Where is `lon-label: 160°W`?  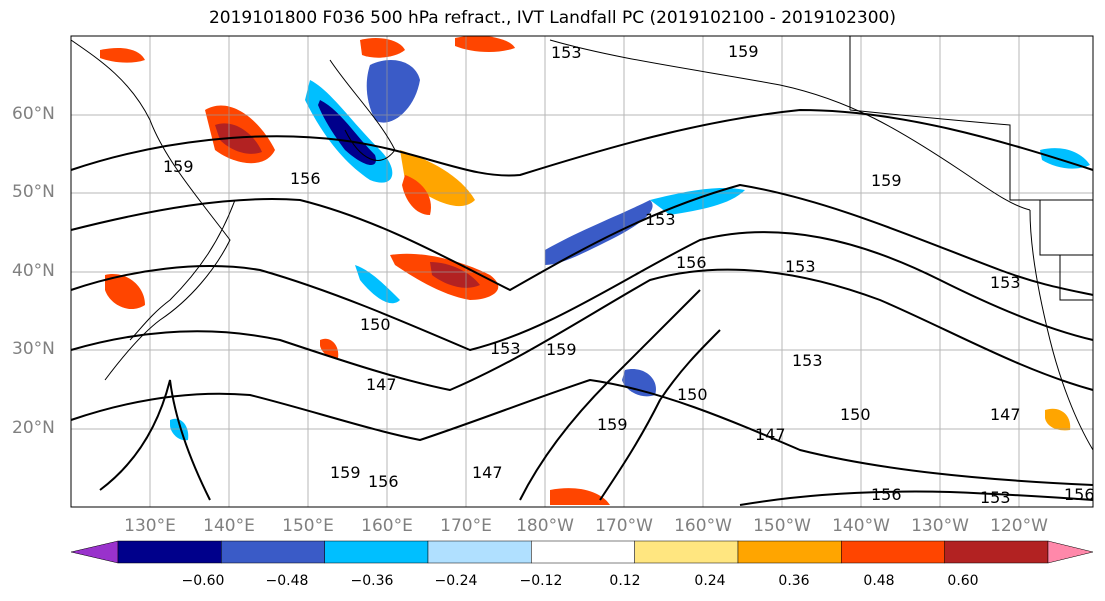 lon-label: 160°W is located at coordinates (703, 526).